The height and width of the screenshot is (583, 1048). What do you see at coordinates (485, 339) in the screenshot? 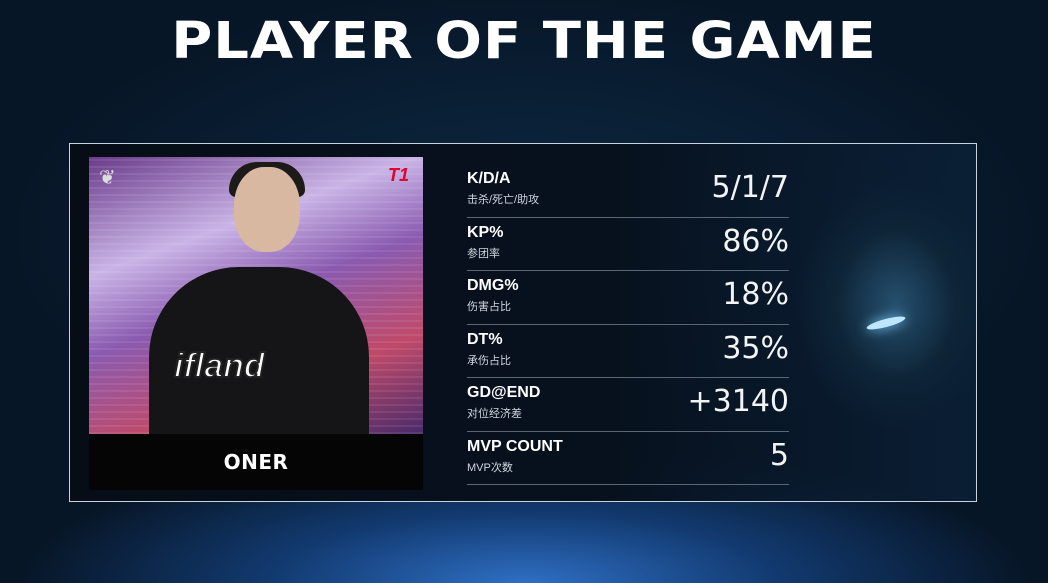
I see `stat-label: DT%` at bounding box center [485, 339].